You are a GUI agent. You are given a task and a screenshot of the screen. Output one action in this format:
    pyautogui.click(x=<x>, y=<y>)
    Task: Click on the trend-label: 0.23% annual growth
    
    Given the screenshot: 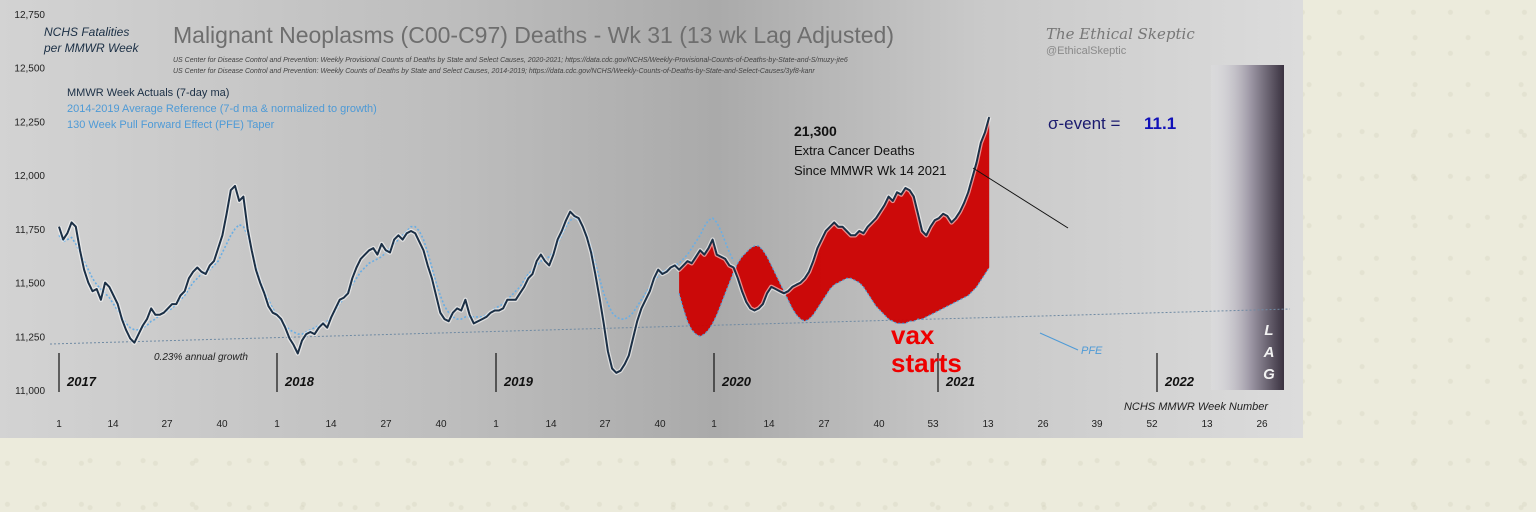 What is the action you would take?
    pyautogui.click(x=201, y=357)
    